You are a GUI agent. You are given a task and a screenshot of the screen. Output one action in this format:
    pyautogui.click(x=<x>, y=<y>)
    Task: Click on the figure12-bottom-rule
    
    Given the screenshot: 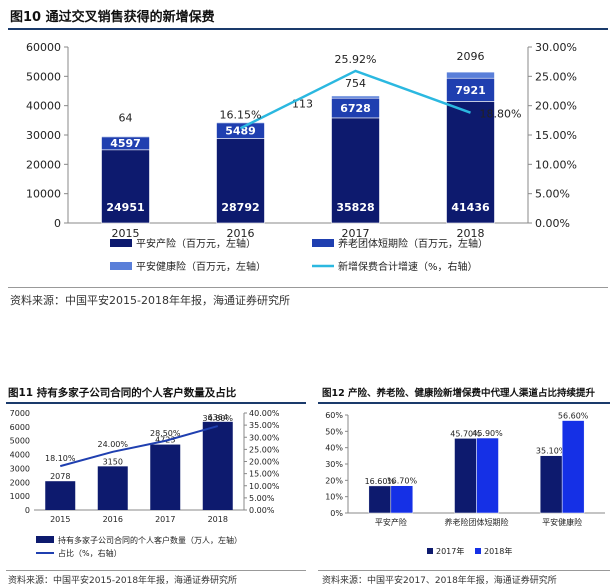 What is the action you would take?
    pyautogui.click(x=464, y=570)
    